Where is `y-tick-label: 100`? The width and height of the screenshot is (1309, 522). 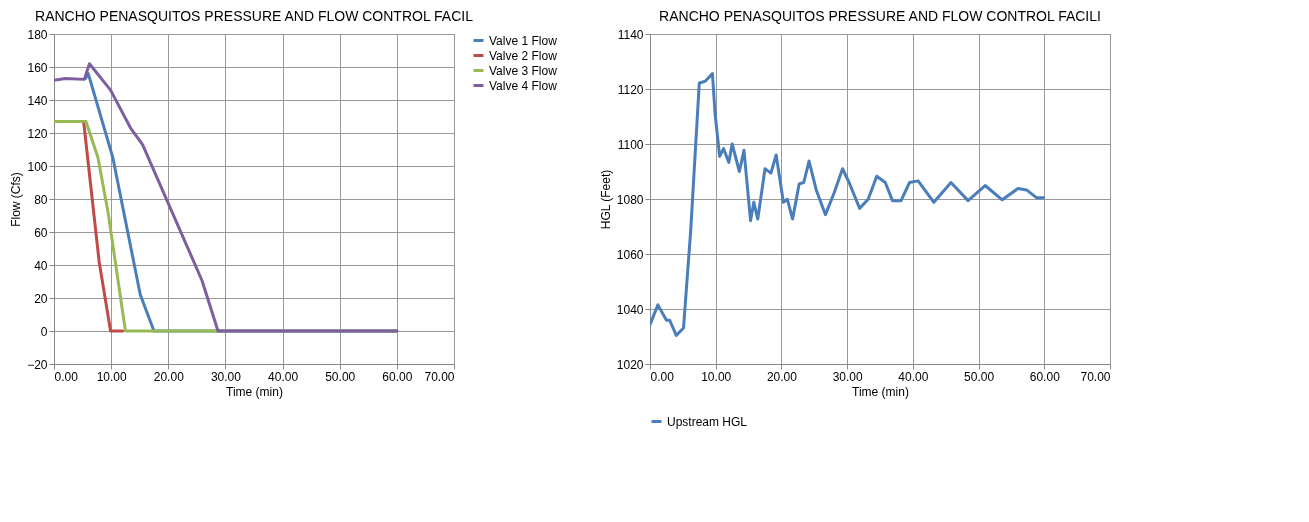
y-tick-label: 100 is located at coordinates (37, 166).